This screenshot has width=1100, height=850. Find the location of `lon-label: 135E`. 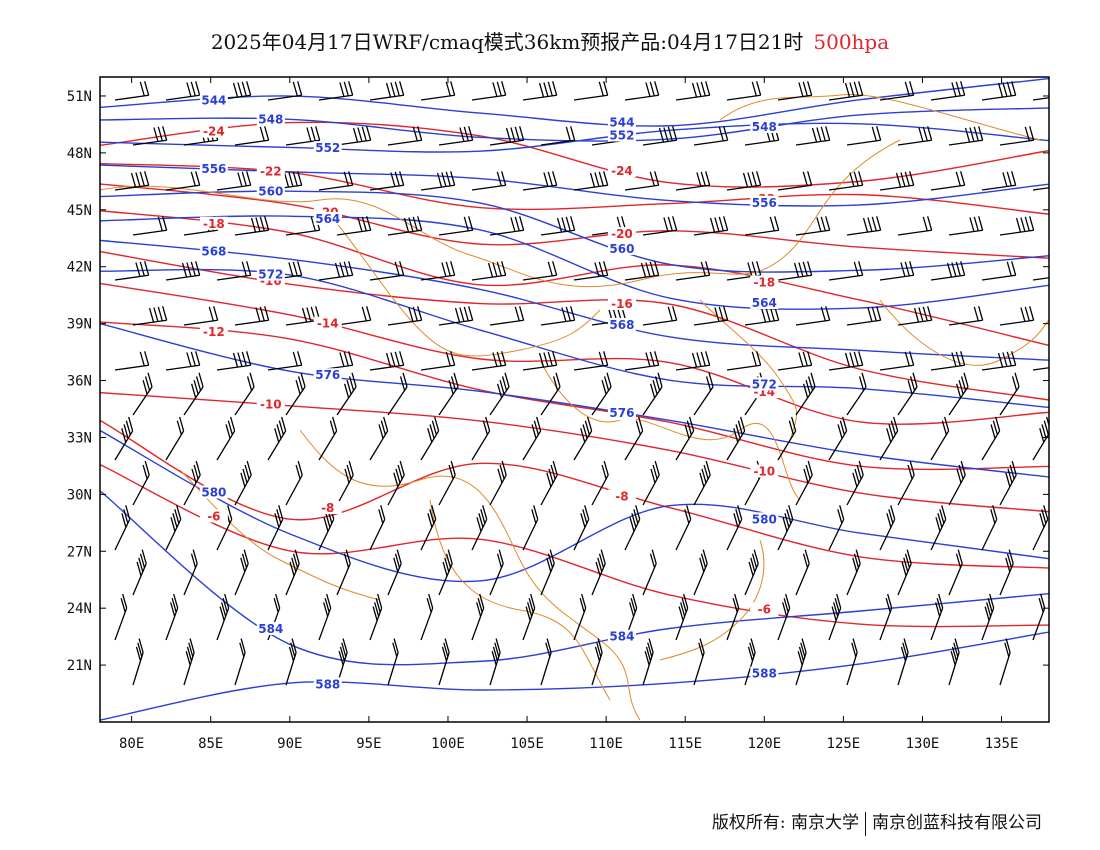

lon-label: 135E is located at coordinates (1002, 744).